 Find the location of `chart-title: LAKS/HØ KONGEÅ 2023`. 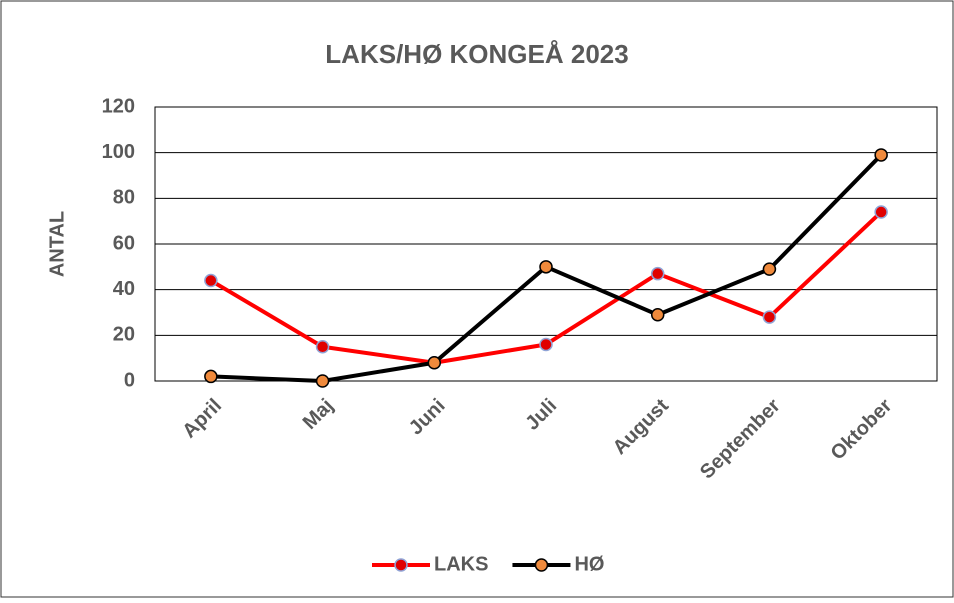

chart-title: LAKS/HØ KONGEÅ 2023 is located at coordinates (476, 54).